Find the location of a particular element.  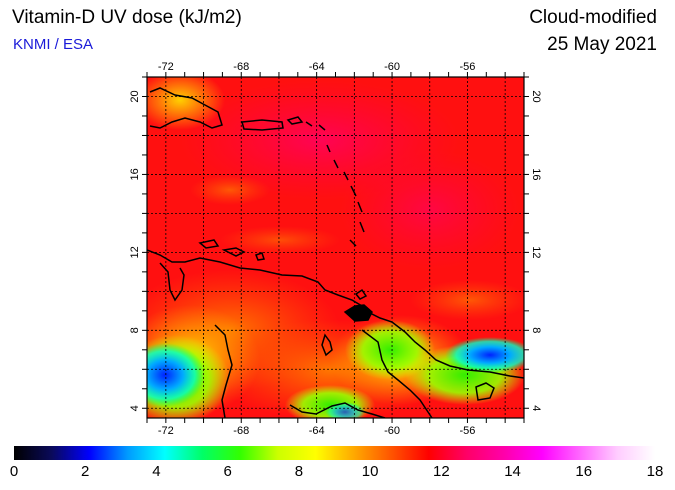

colorbar-tick-label: 0 is located at coordinates (14, 471).